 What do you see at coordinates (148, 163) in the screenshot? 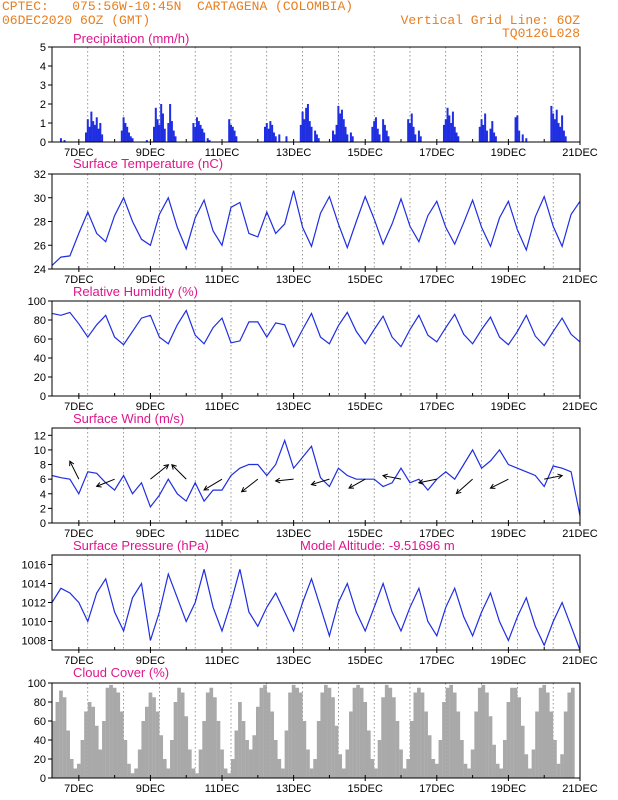
I see `panel-title: Surface Temperature (nC)` at bounding box center [148, 163].